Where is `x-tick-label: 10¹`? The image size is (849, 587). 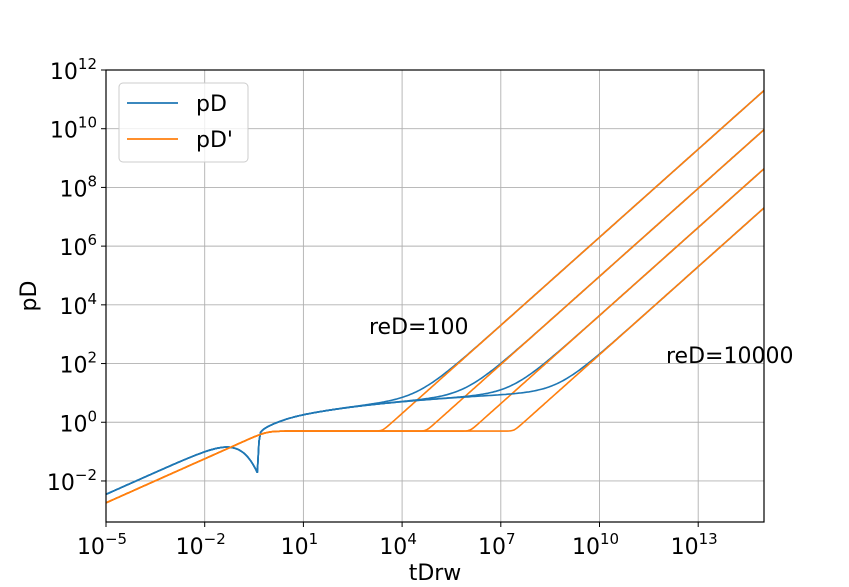 x-tick-label: 10¹ is located at coordinates (300, 545).